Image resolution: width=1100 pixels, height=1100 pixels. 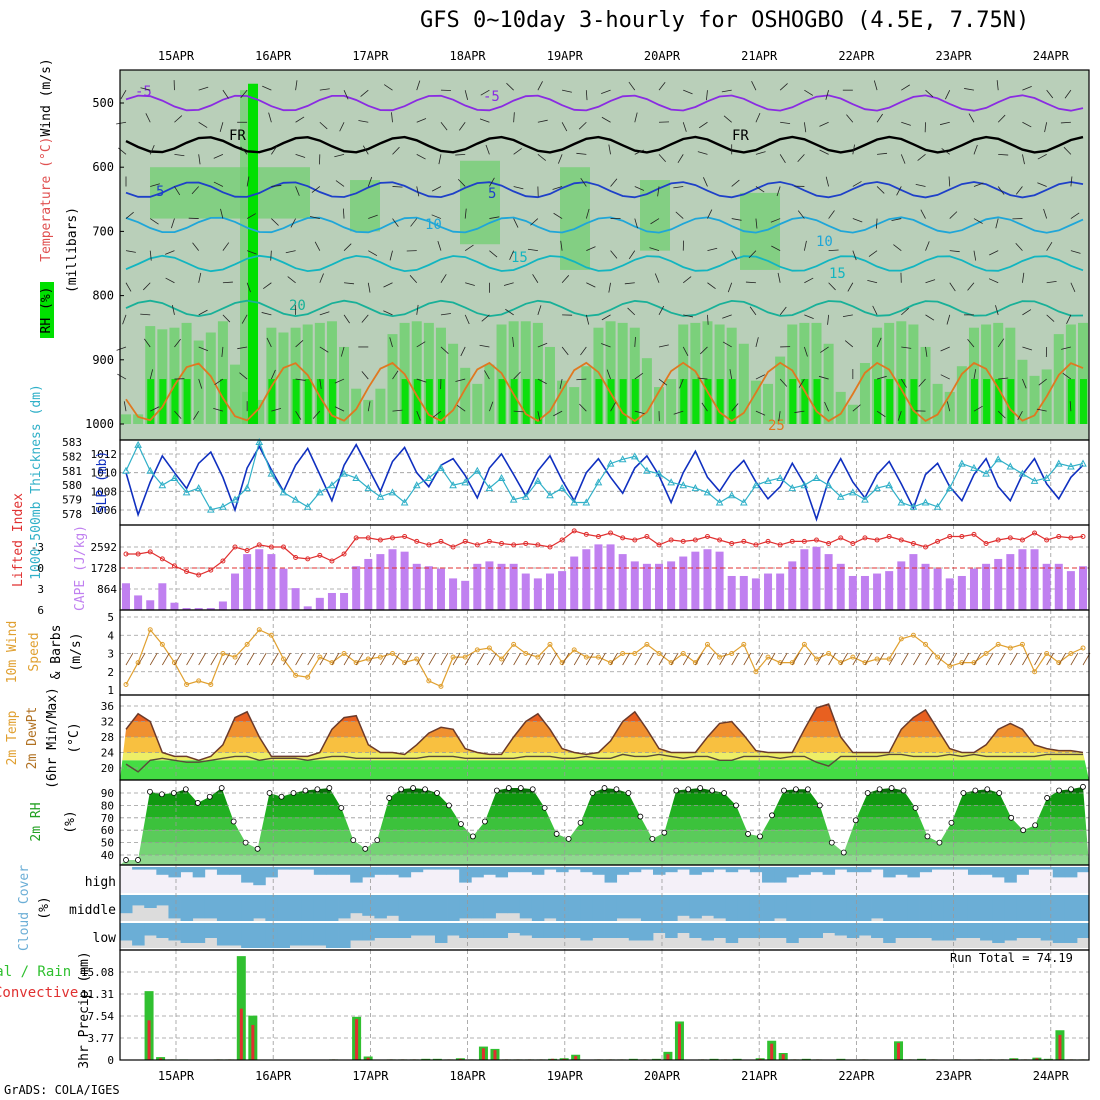 I want to click on x-tick-top-16APR: 16APR, so click(x=273, y=56).